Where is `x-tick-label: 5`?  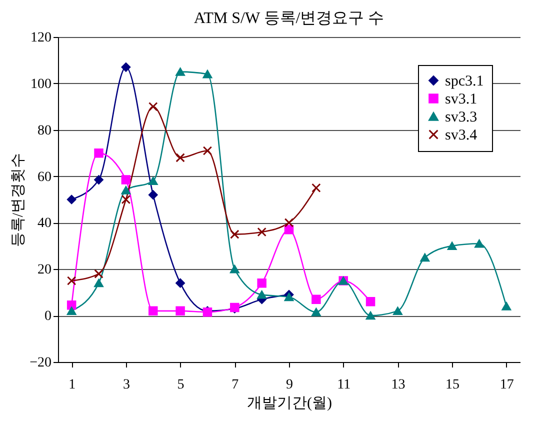
x-tick-label: 5 is located at coordinates (180, 385).